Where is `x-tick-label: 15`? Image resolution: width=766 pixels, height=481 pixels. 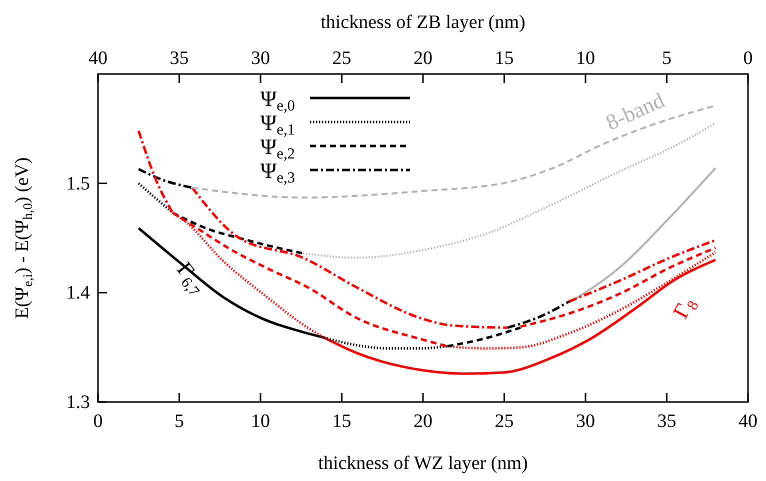 x-tick-label: 15 is located at coordinates (342, 421).